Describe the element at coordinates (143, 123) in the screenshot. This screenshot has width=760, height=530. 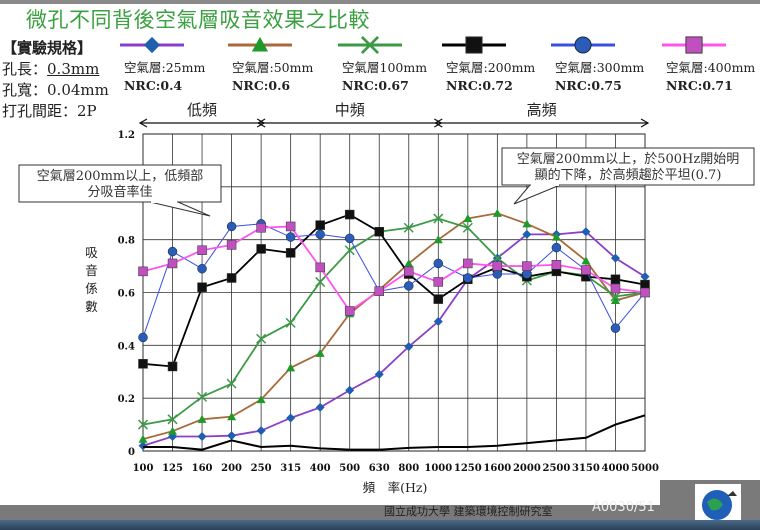
I see `arrow-head-left-icon` at that location.